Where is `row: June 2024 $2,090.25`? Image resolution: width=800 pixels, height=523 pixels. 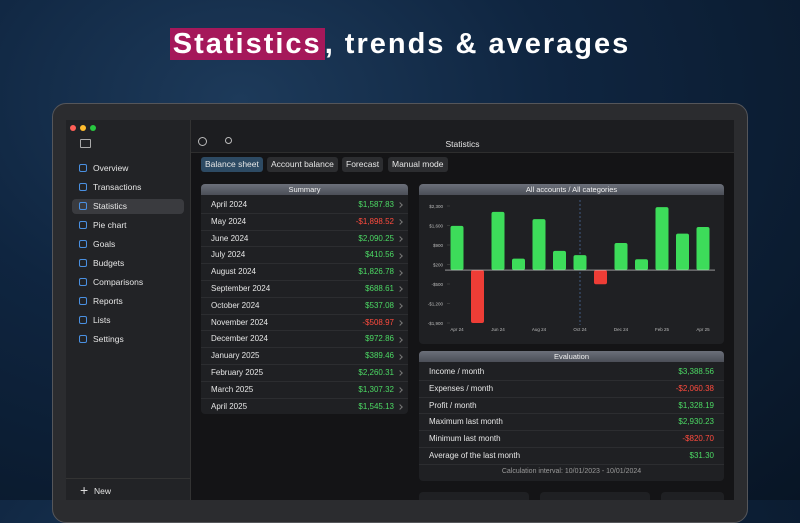 row: June 2024 $2,090.25 is located at coordinates (304, 239).